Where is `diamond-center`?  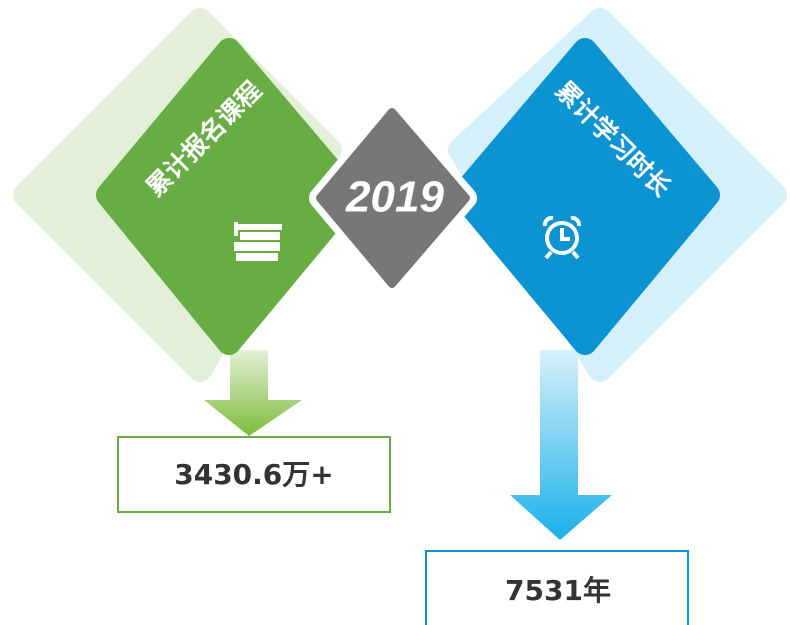 diamond-center is located at coordinates (393, 198).